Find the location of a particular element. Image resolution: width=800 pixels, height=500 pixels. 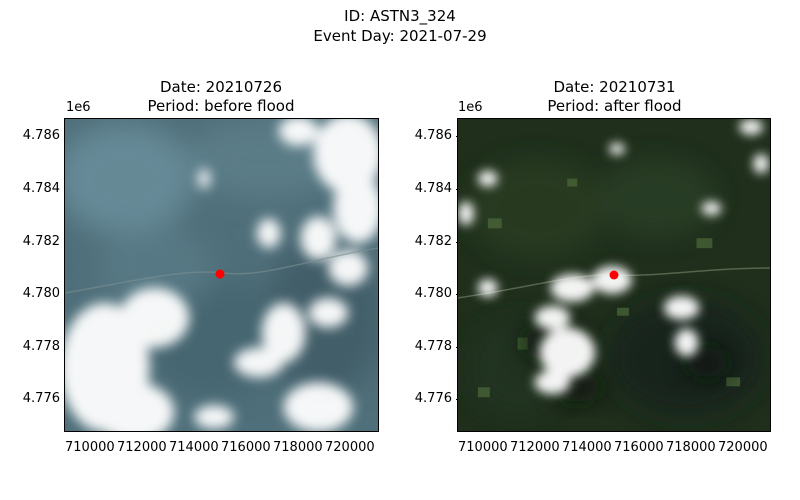

figure-suptitle: ID: ASTN3_324 Event Day: 2021-07-29 is located at coordinates (400, 26).